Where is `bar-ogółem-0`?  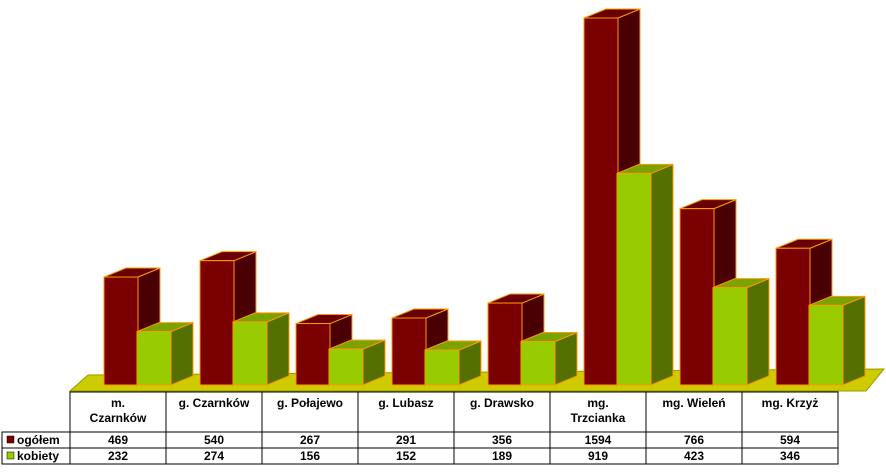 bar-ogółem-0 is located at coordinates (121, 331).